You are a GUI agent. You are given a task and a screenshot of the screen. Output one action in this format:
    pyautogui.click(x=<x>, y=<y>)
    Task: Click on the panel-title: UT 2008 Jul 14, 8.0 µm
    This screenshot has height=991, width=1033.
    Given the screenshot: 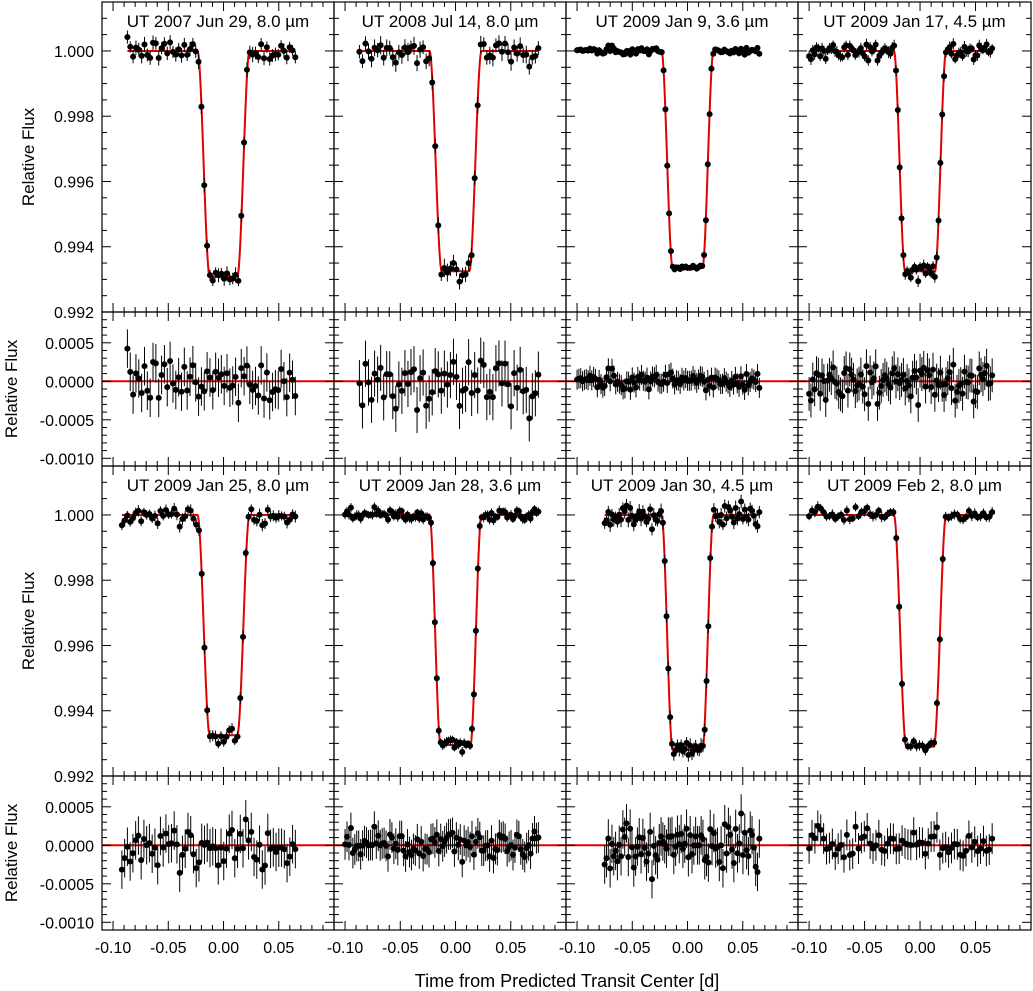 What is the action you would take?
    pyautogui.click(x=450, y=21)
    